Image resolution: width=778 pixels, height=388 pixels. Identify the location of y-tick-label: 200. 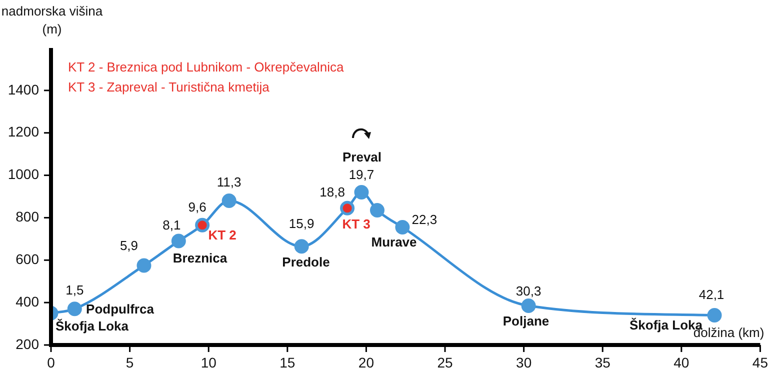
(28, 344).